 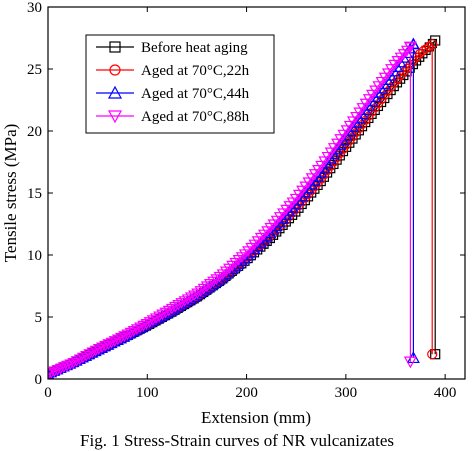 I want to click on y-tick-label: 0, so click(x=39, y=380).